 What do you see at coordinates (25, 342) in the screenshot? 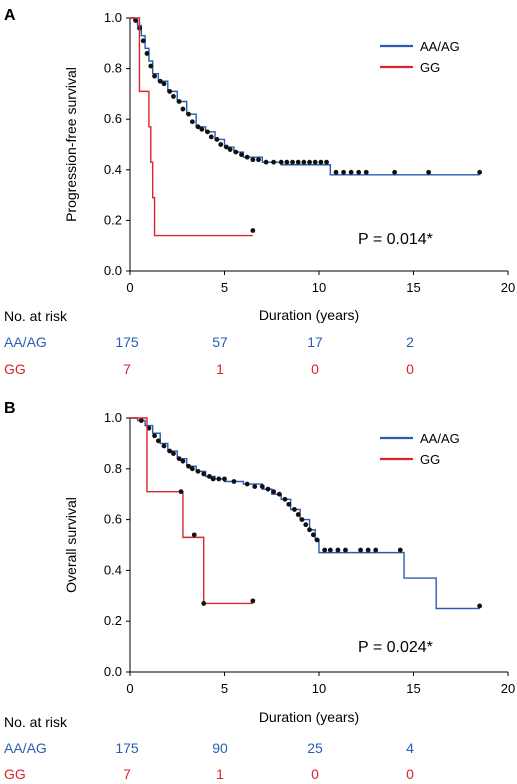
I see `risk-row-label: AA/AG` at bounding box center [25, 342].